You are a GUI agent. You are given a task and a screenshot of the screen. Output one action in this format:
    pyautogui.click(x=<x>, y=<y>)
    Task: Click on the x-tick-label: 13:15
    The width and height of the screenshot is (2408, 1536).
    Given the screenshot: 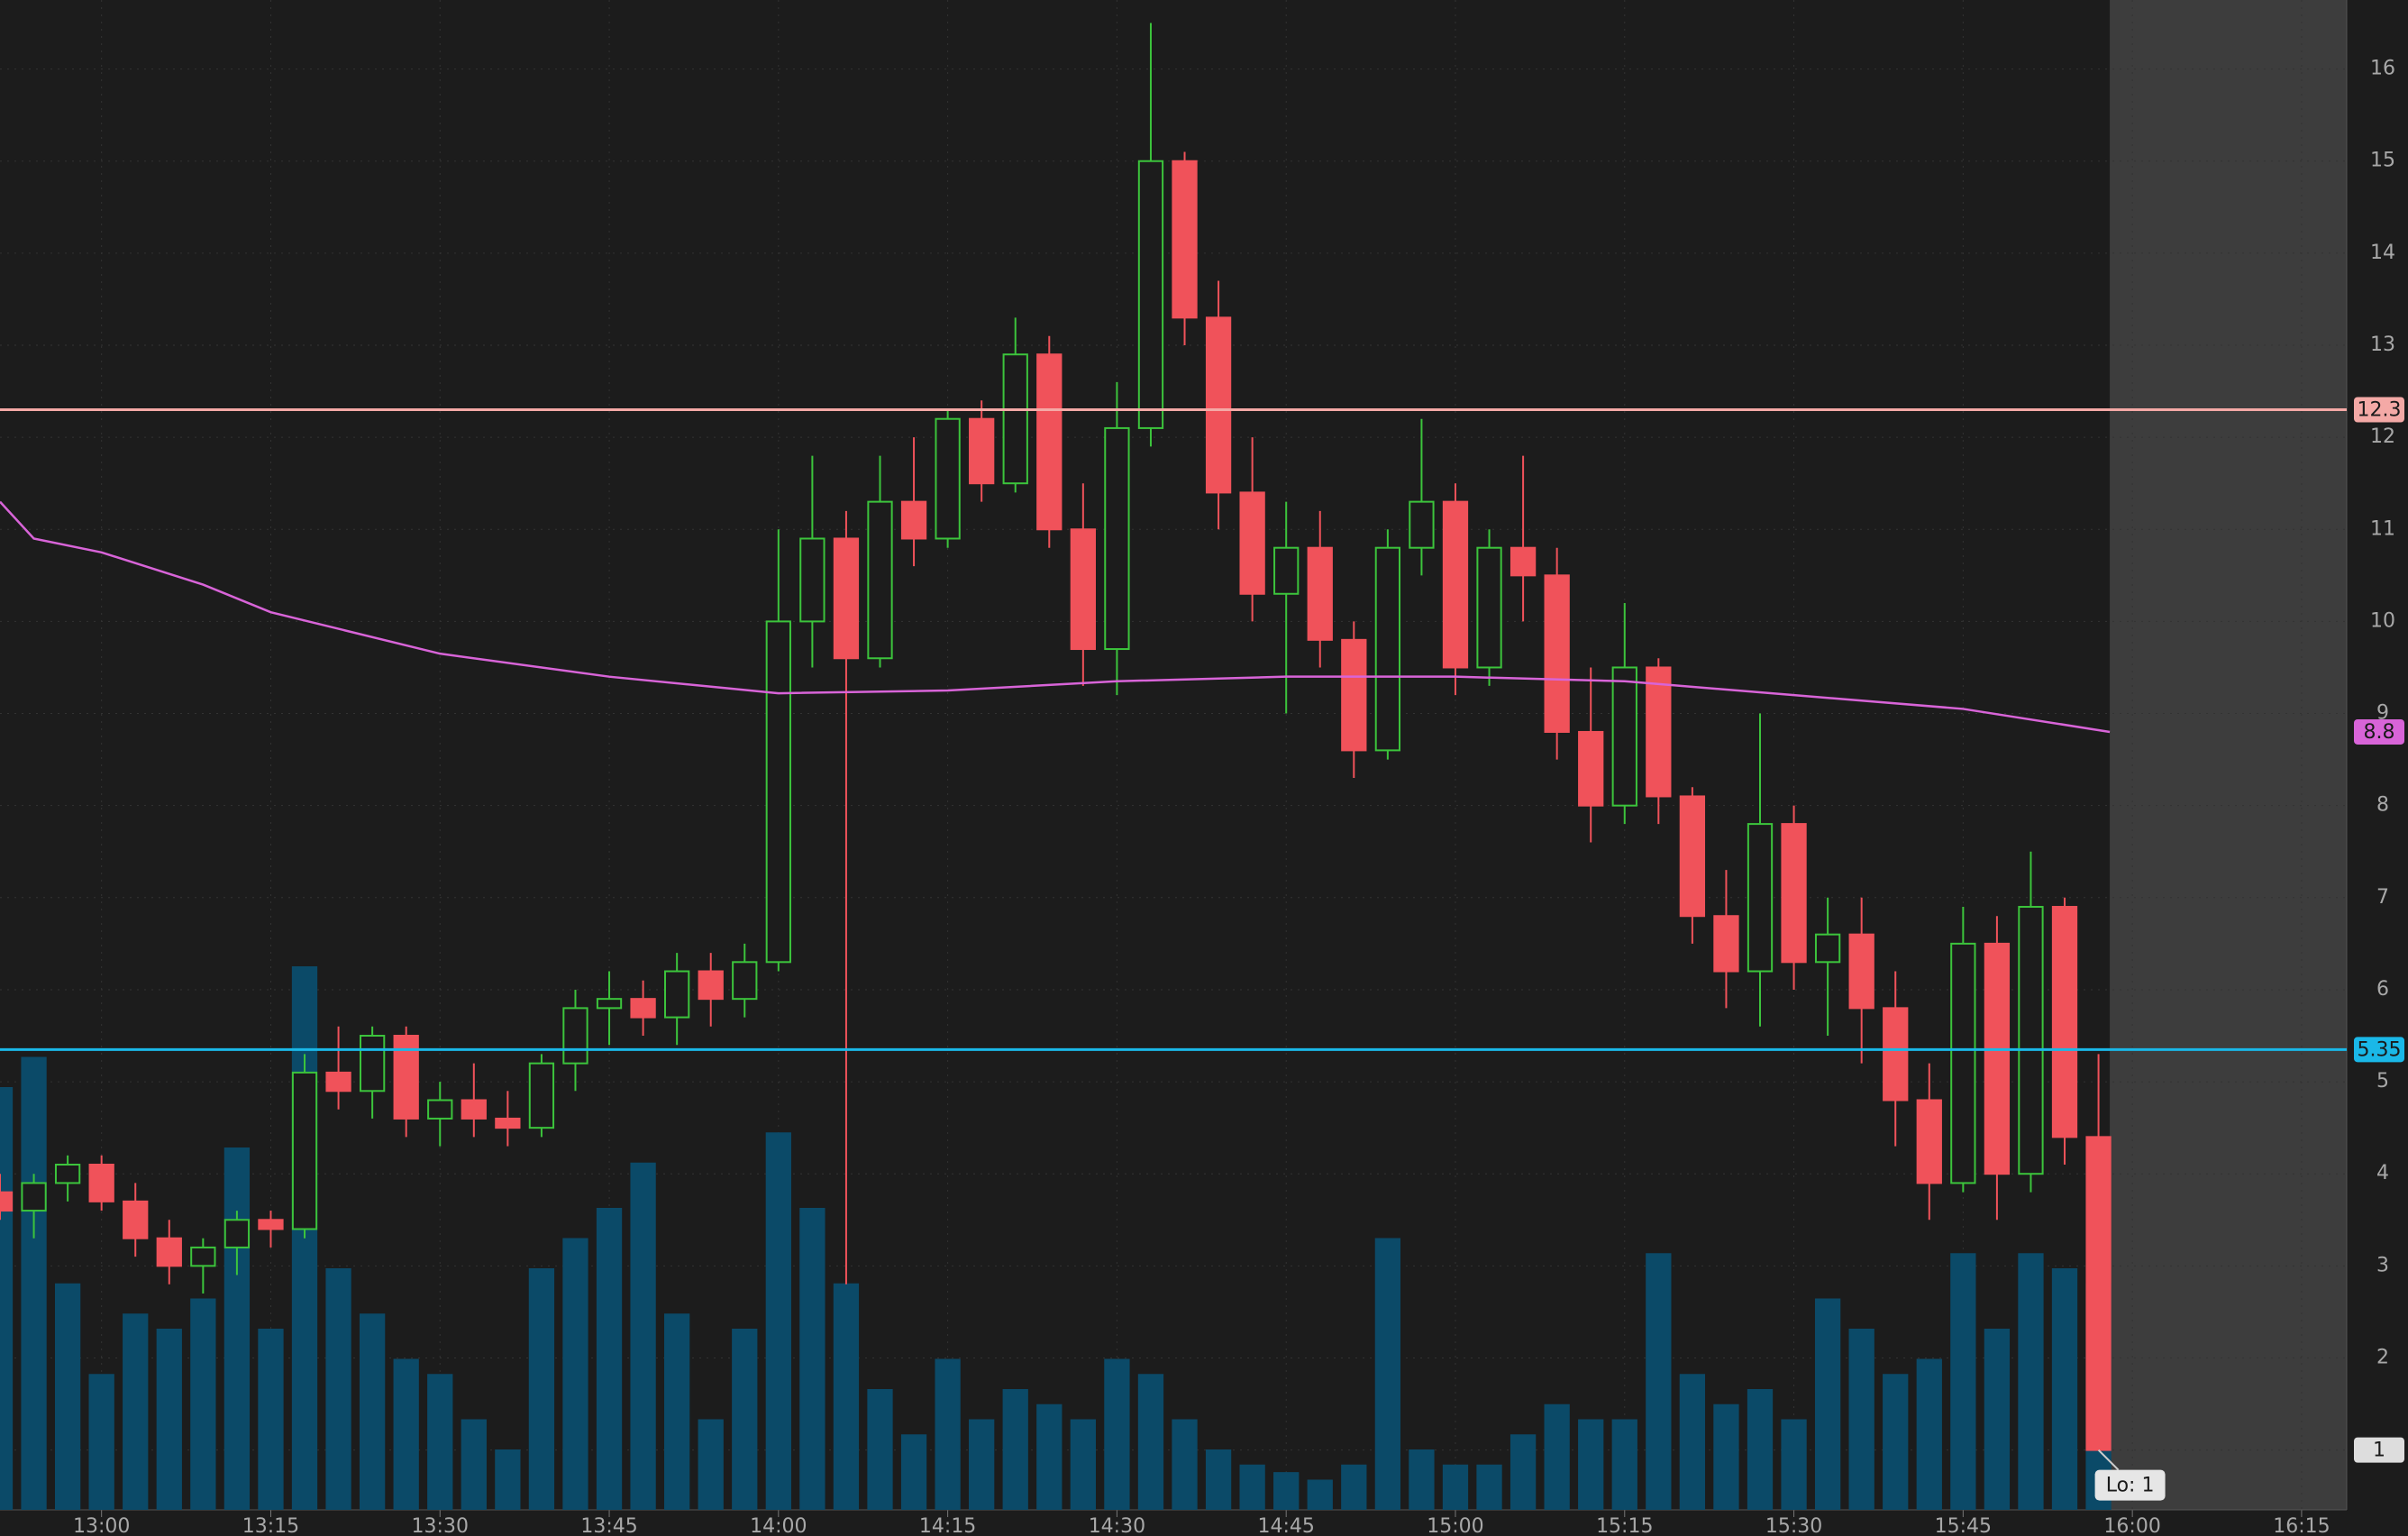 What is the action you would take?
    pyautogui.click(x=270, y=1525)
    